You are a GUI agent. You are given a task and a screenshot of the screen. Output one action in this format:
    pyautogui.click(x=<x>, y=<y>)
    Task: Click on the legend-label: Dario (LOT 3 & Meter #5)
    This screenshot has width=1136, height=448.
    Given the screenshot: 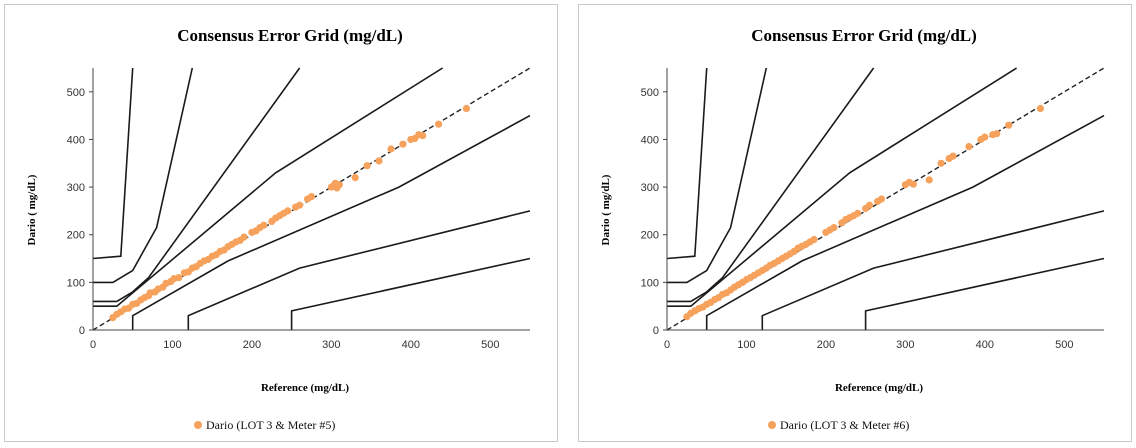 What is the action you would take?
    pyautogui.click(x=270, y=425)
    